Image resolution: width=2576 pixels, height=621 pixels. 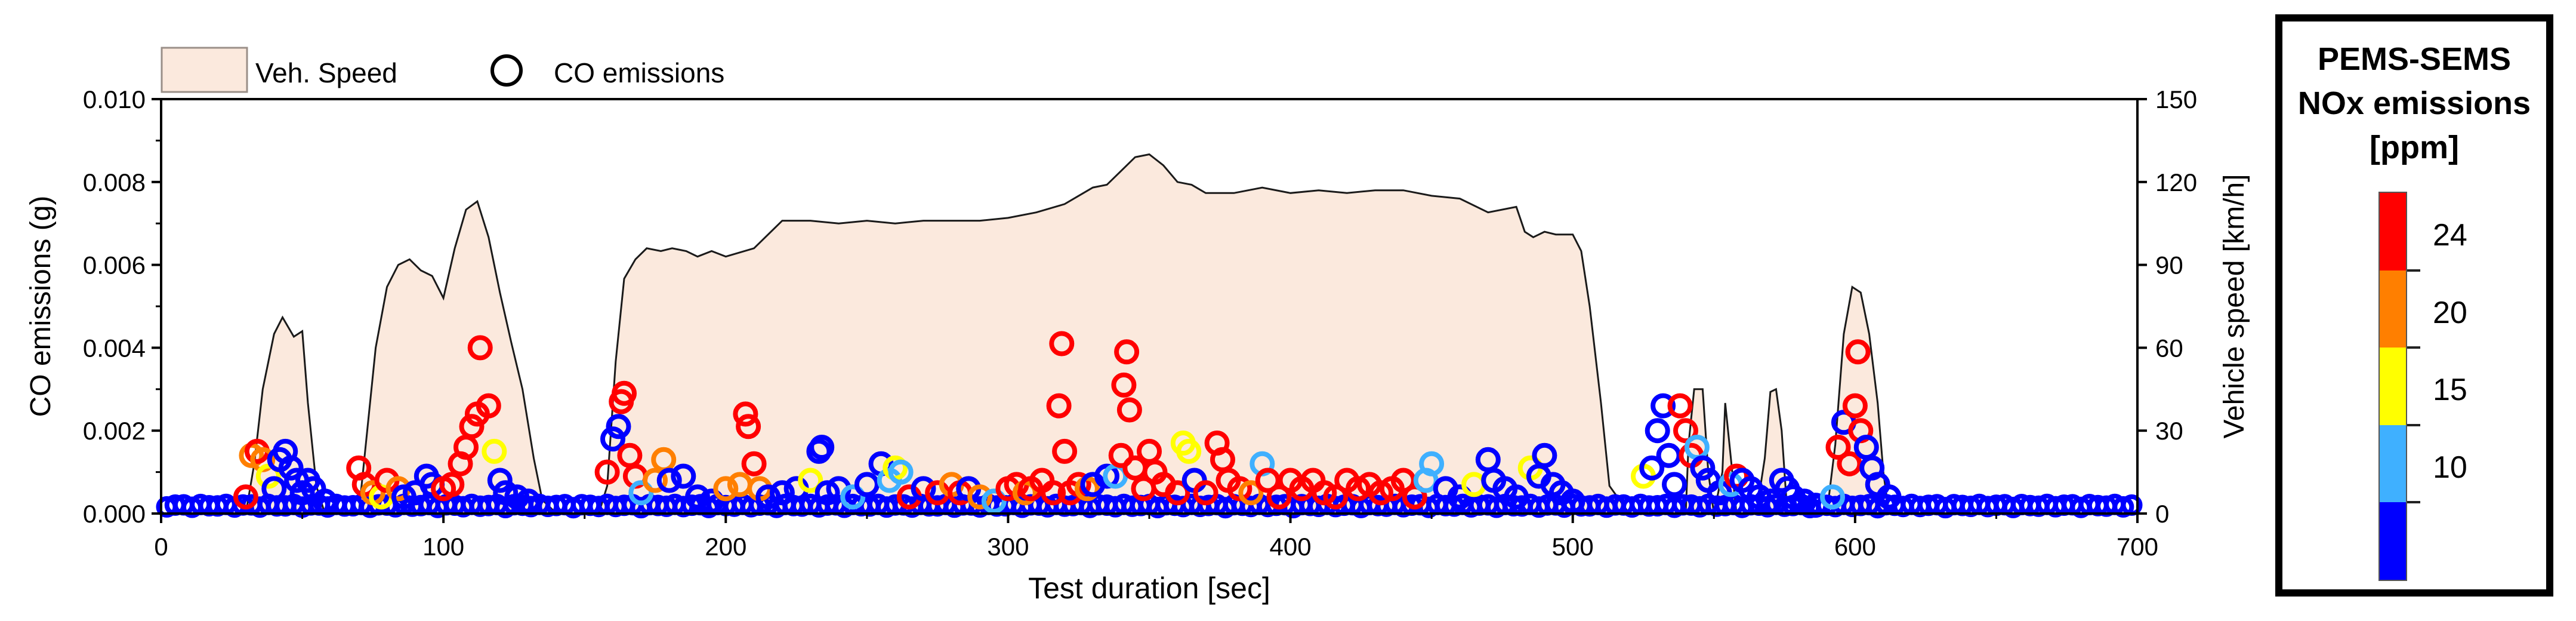 I want to click on x-tick-label: 300, so click(x=1008, y=547).